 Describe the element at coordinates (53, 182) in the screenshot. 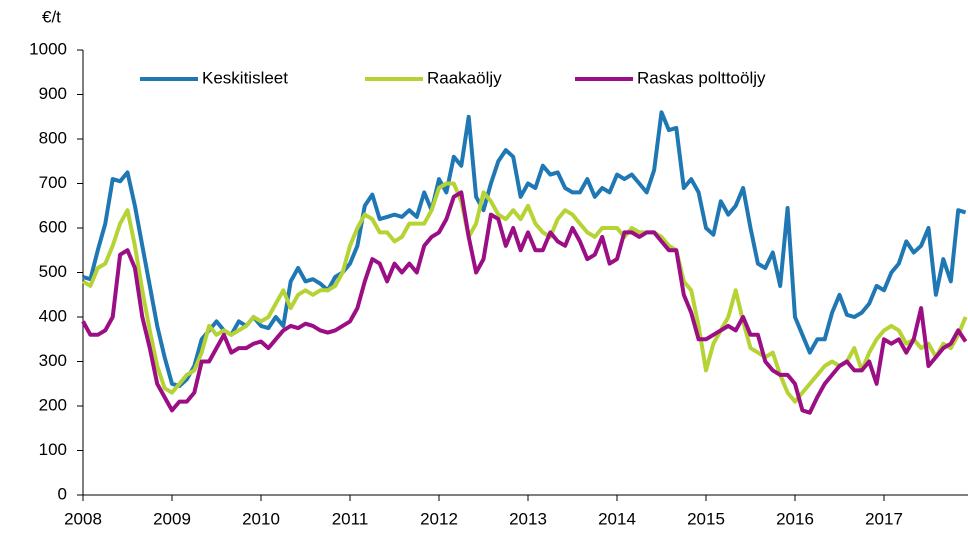

I see `y-tick-label: 700` at that location.